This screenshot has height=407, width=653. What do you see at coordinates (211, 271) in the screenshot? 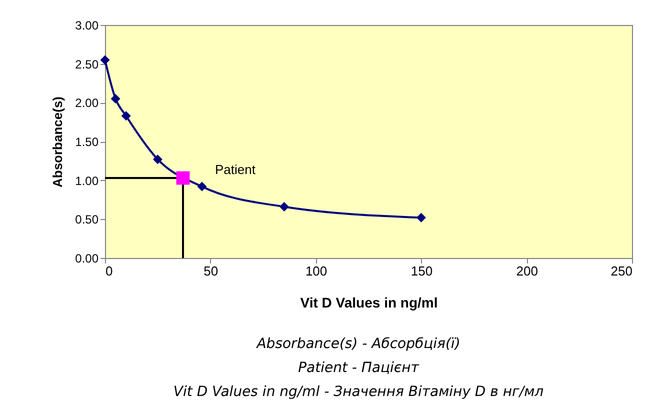
I see `x-tick-label: 50` at bounding box center [211, 271].